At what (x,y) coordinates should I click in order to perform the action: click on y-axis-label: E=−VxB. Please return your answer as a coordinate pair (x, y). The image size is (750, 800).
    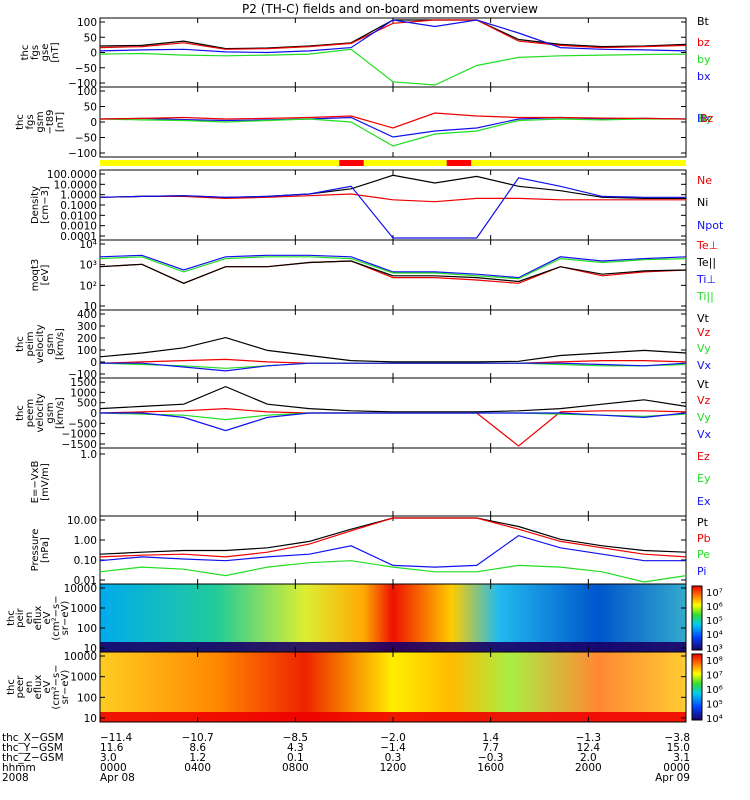
    Looking at the image, I should click on (35, 482).